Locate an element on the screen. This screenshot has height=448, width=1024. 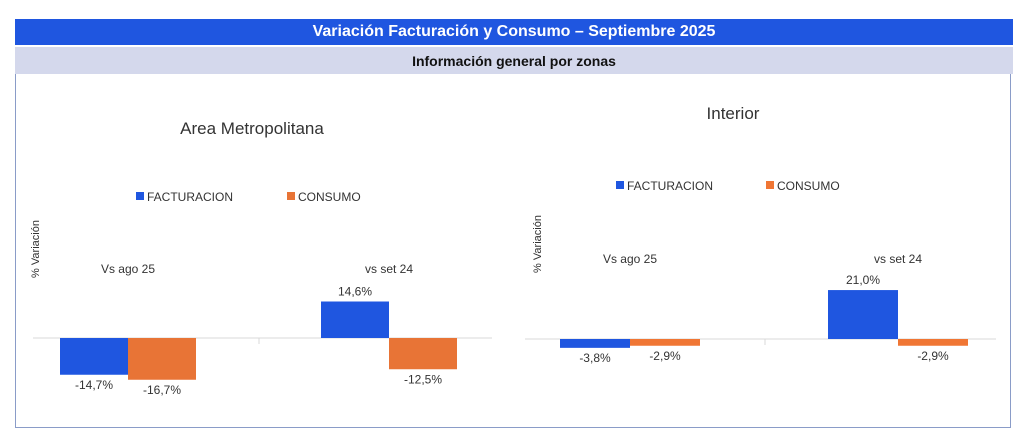
data-label-consumo-1: -12,5% is located at coordinates (423, 379).